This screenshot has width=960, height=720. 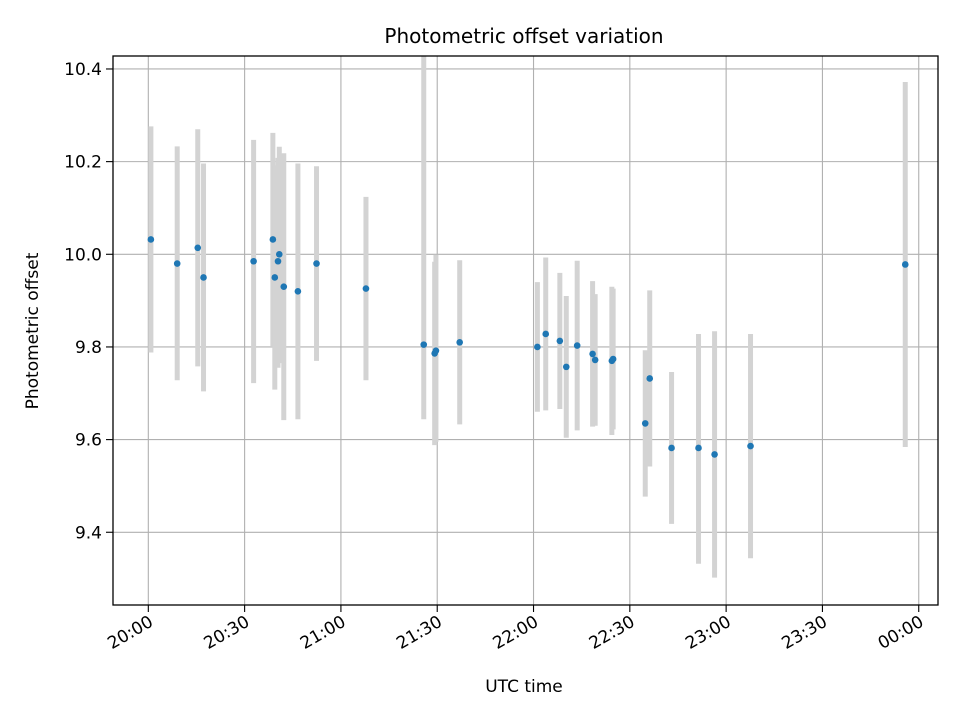 I want to click on y-tick-label: 10.4, so click(x=83, y=70).